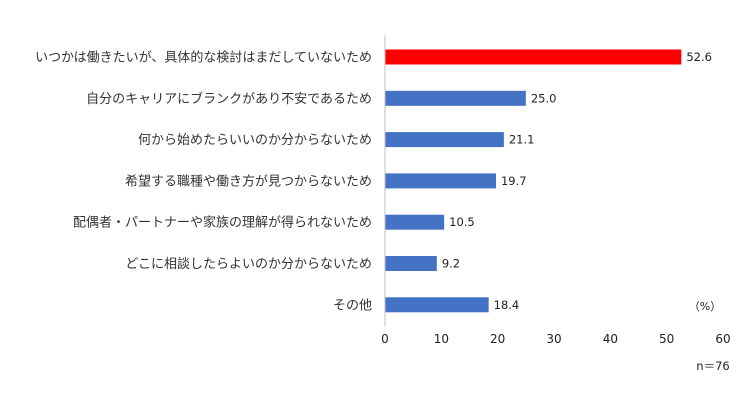 The image size is (740, 417). What do you see at coordinates (229, 99) in the screenshot?
I see `category-label: 自分のキャリアにブランクがあり不安であるため` at bounding box center [229, 99].